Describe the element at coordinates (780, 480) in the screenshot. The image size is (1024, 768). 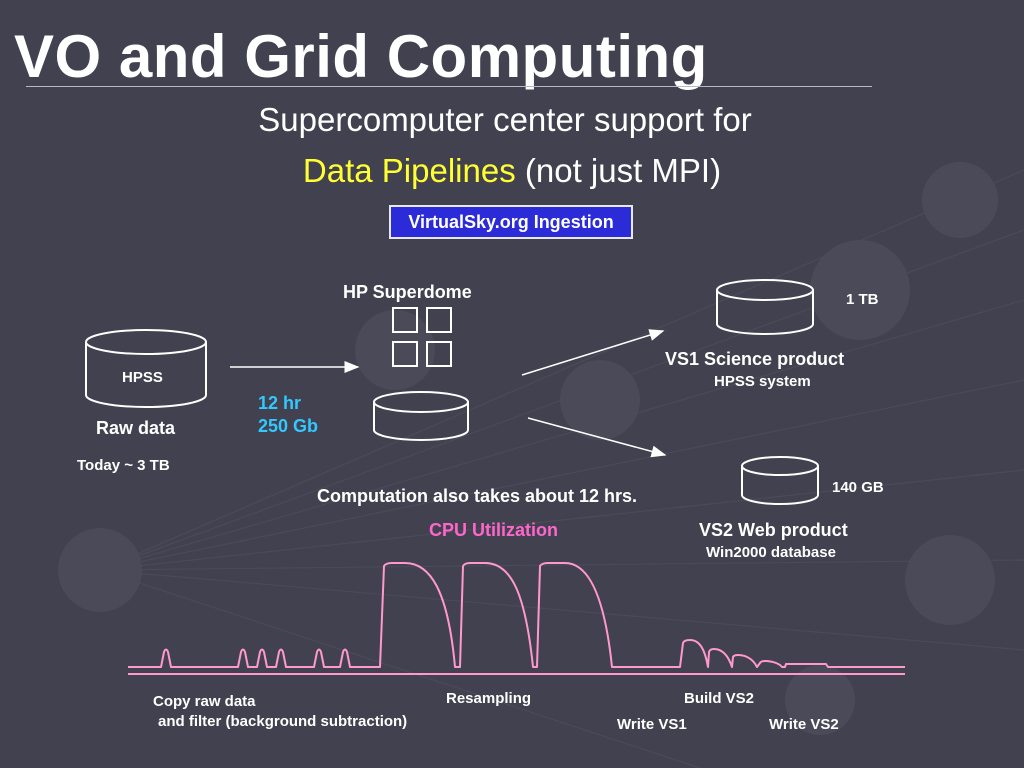
I see `vs2-database-icon` at that location.